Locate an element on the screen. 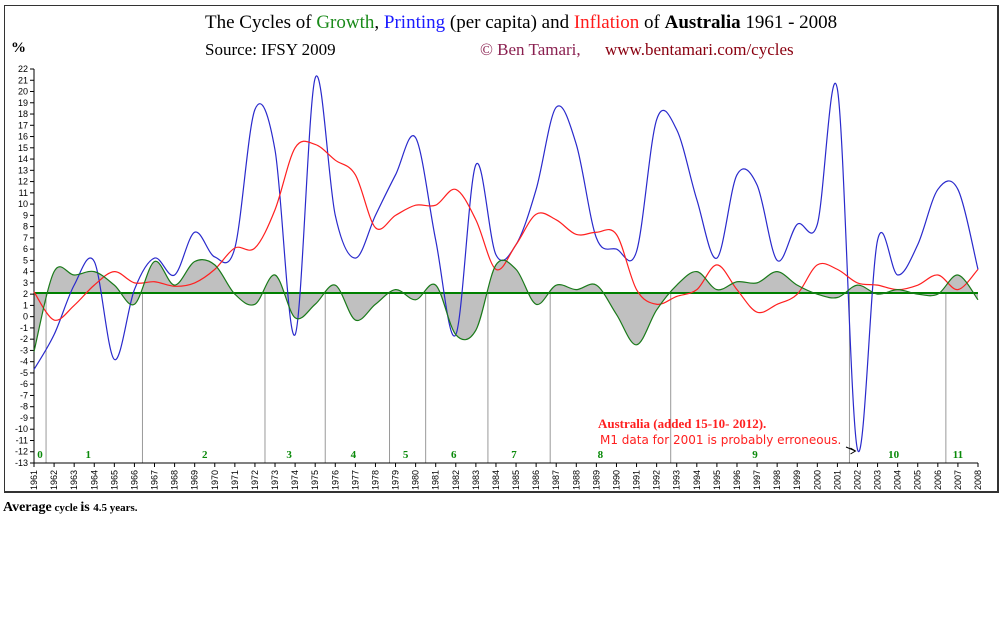 This screenshot has width=1005, height=628. title-text: of is located at coordinates (652, 22).